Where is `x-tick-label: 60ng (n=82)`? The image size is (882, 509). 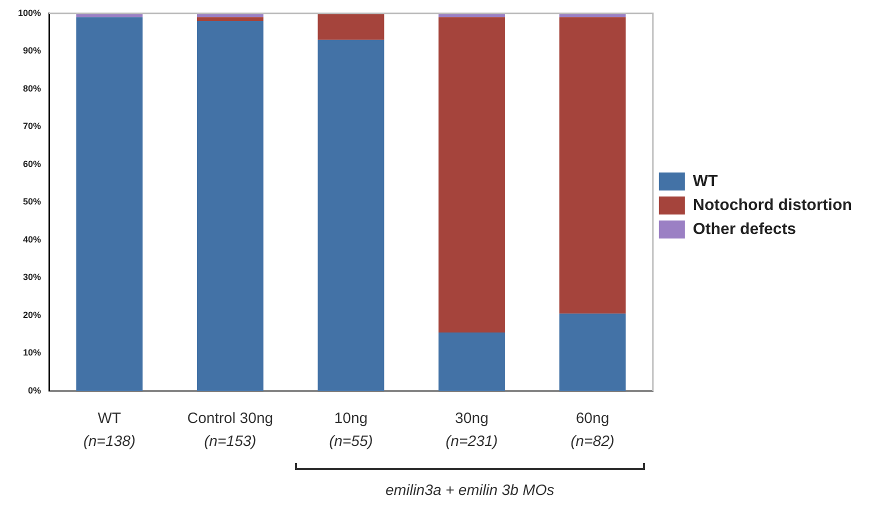 x-tick-label: 60ng (n=82) is located at coordinates (592, 430).